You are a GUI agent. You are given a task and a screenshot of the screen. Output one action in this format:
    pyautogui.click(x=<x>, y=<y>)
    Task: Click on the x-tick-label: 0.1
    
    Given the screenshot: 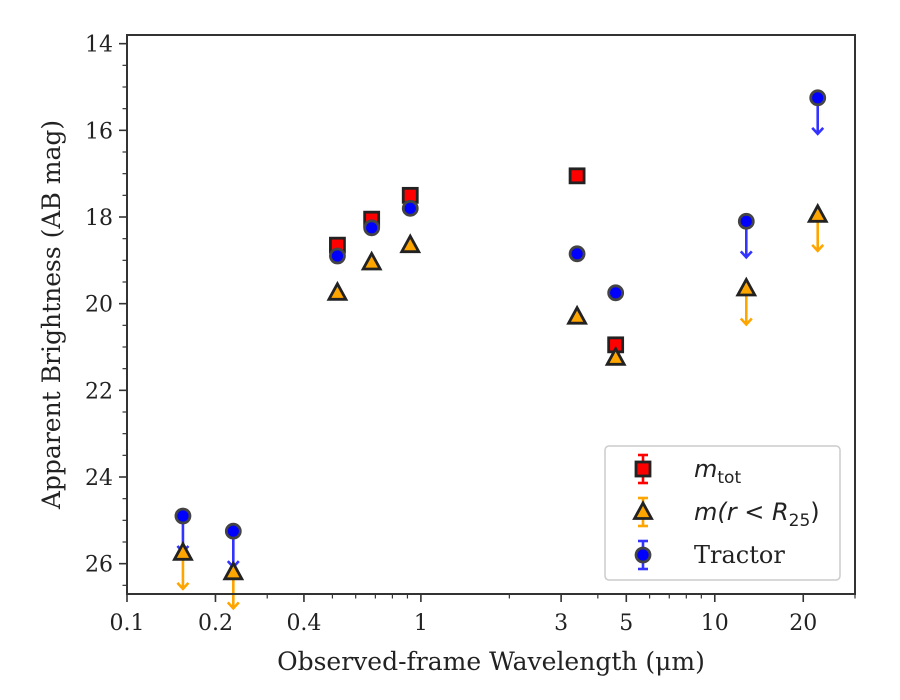 What is the action you would take?
    pyautogui.click(x=127, y=623)
    